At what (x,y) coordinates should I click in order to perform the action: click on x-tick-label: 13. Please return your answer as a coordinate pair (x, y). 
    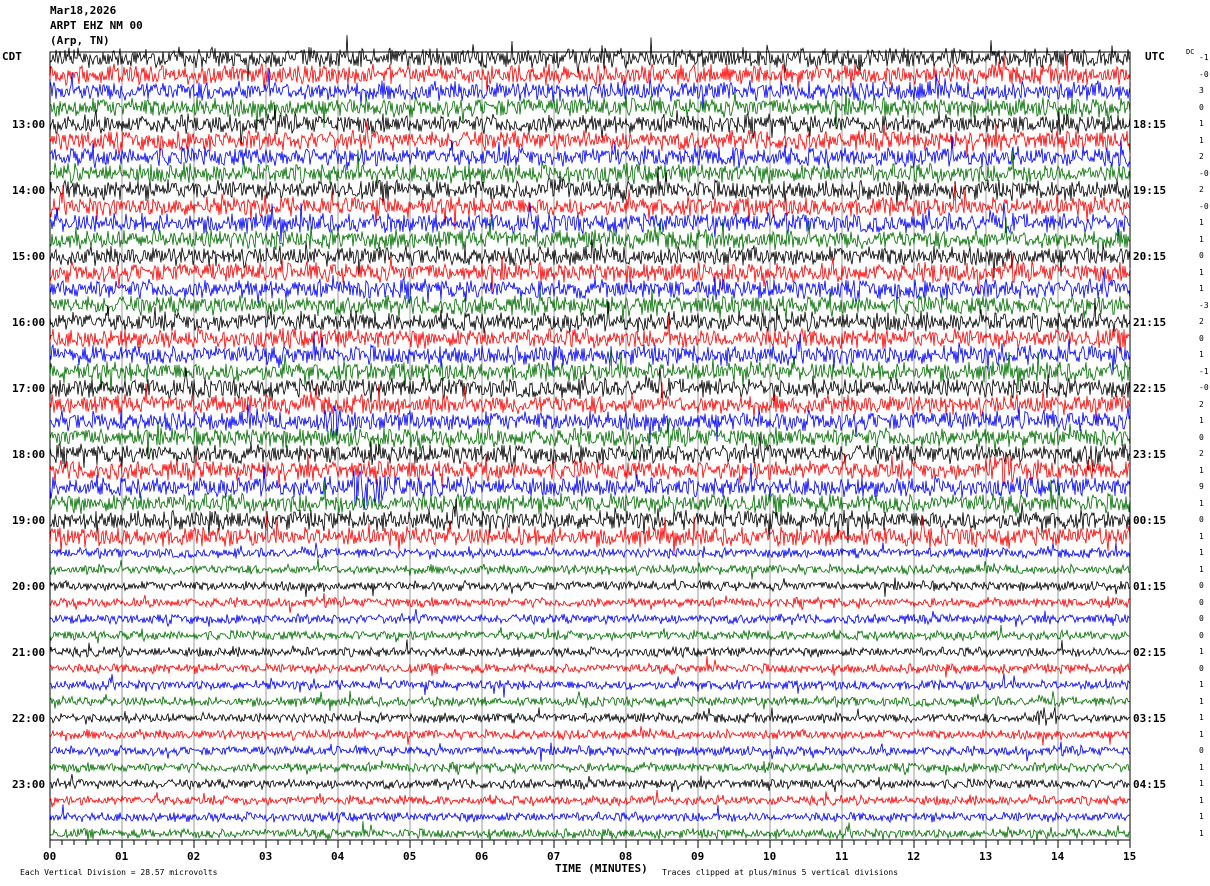
    Looking at the image, I should click on (986, 856).